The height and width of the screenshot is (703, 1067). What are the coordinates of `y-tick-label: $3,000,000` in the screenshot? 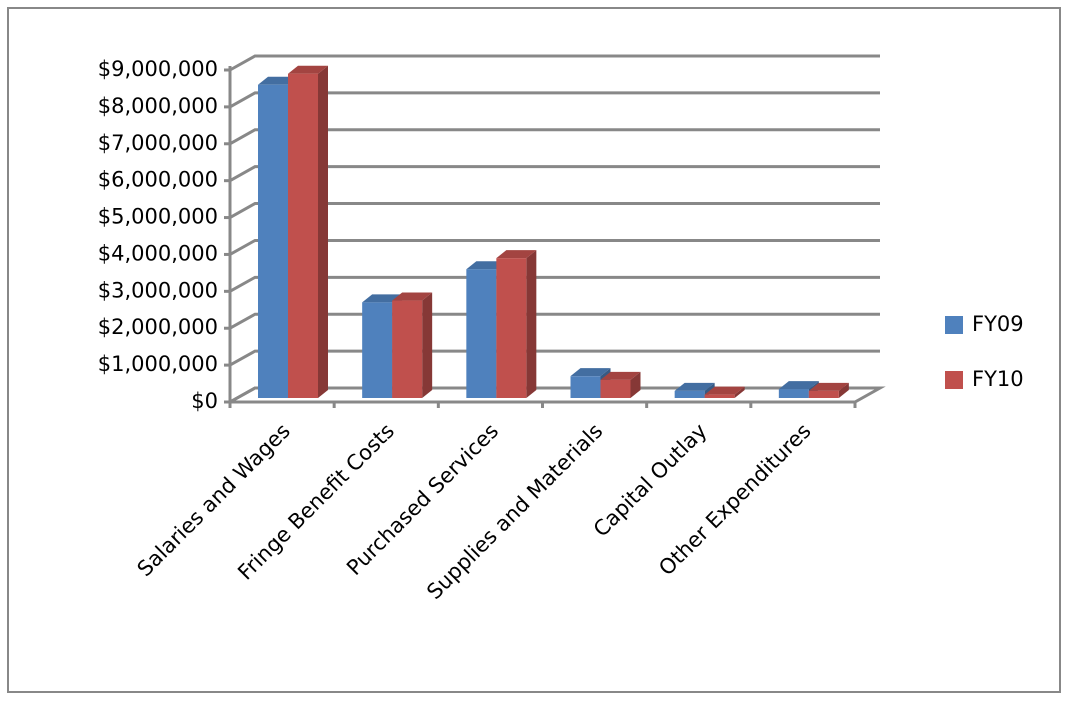 It's located at (158, 290).